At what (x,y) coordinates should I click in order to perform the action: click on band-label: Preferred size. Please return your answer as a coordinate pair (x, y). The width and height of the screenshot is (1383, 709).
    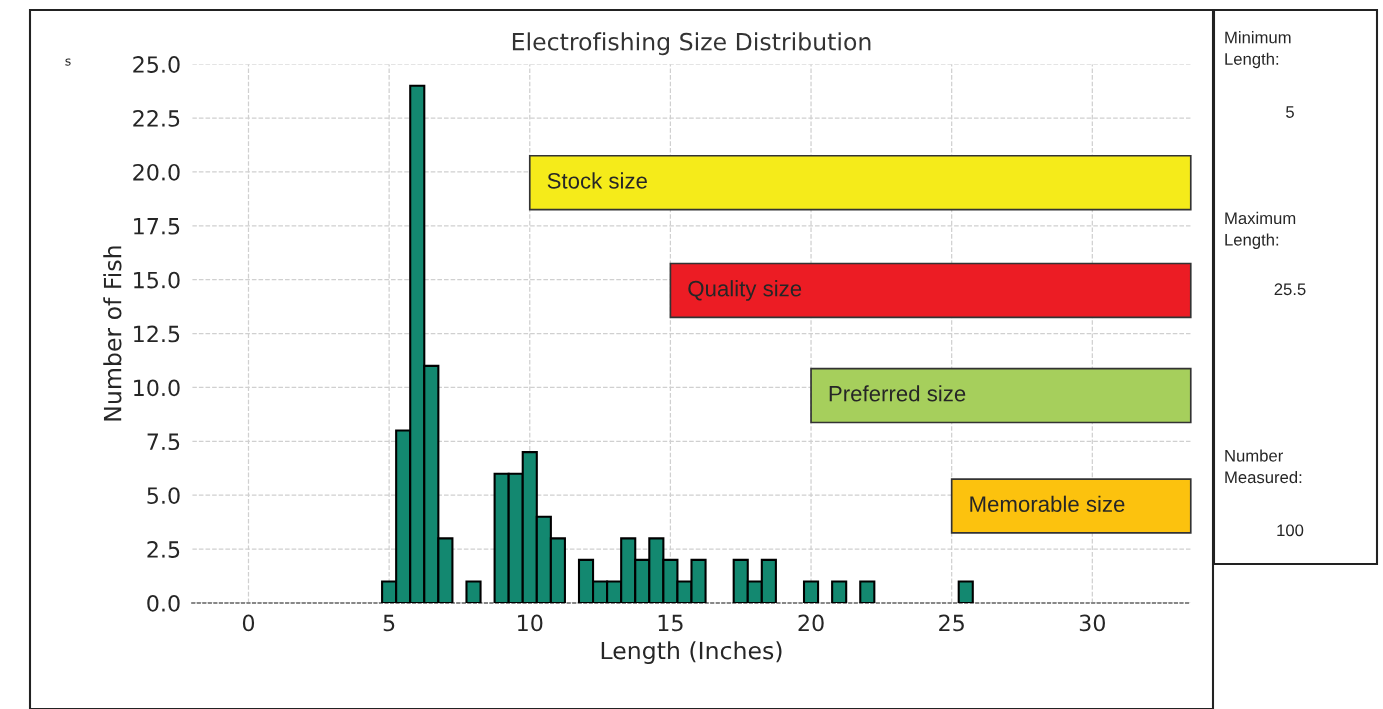
    Looking at the image, I should click on (897, 393).